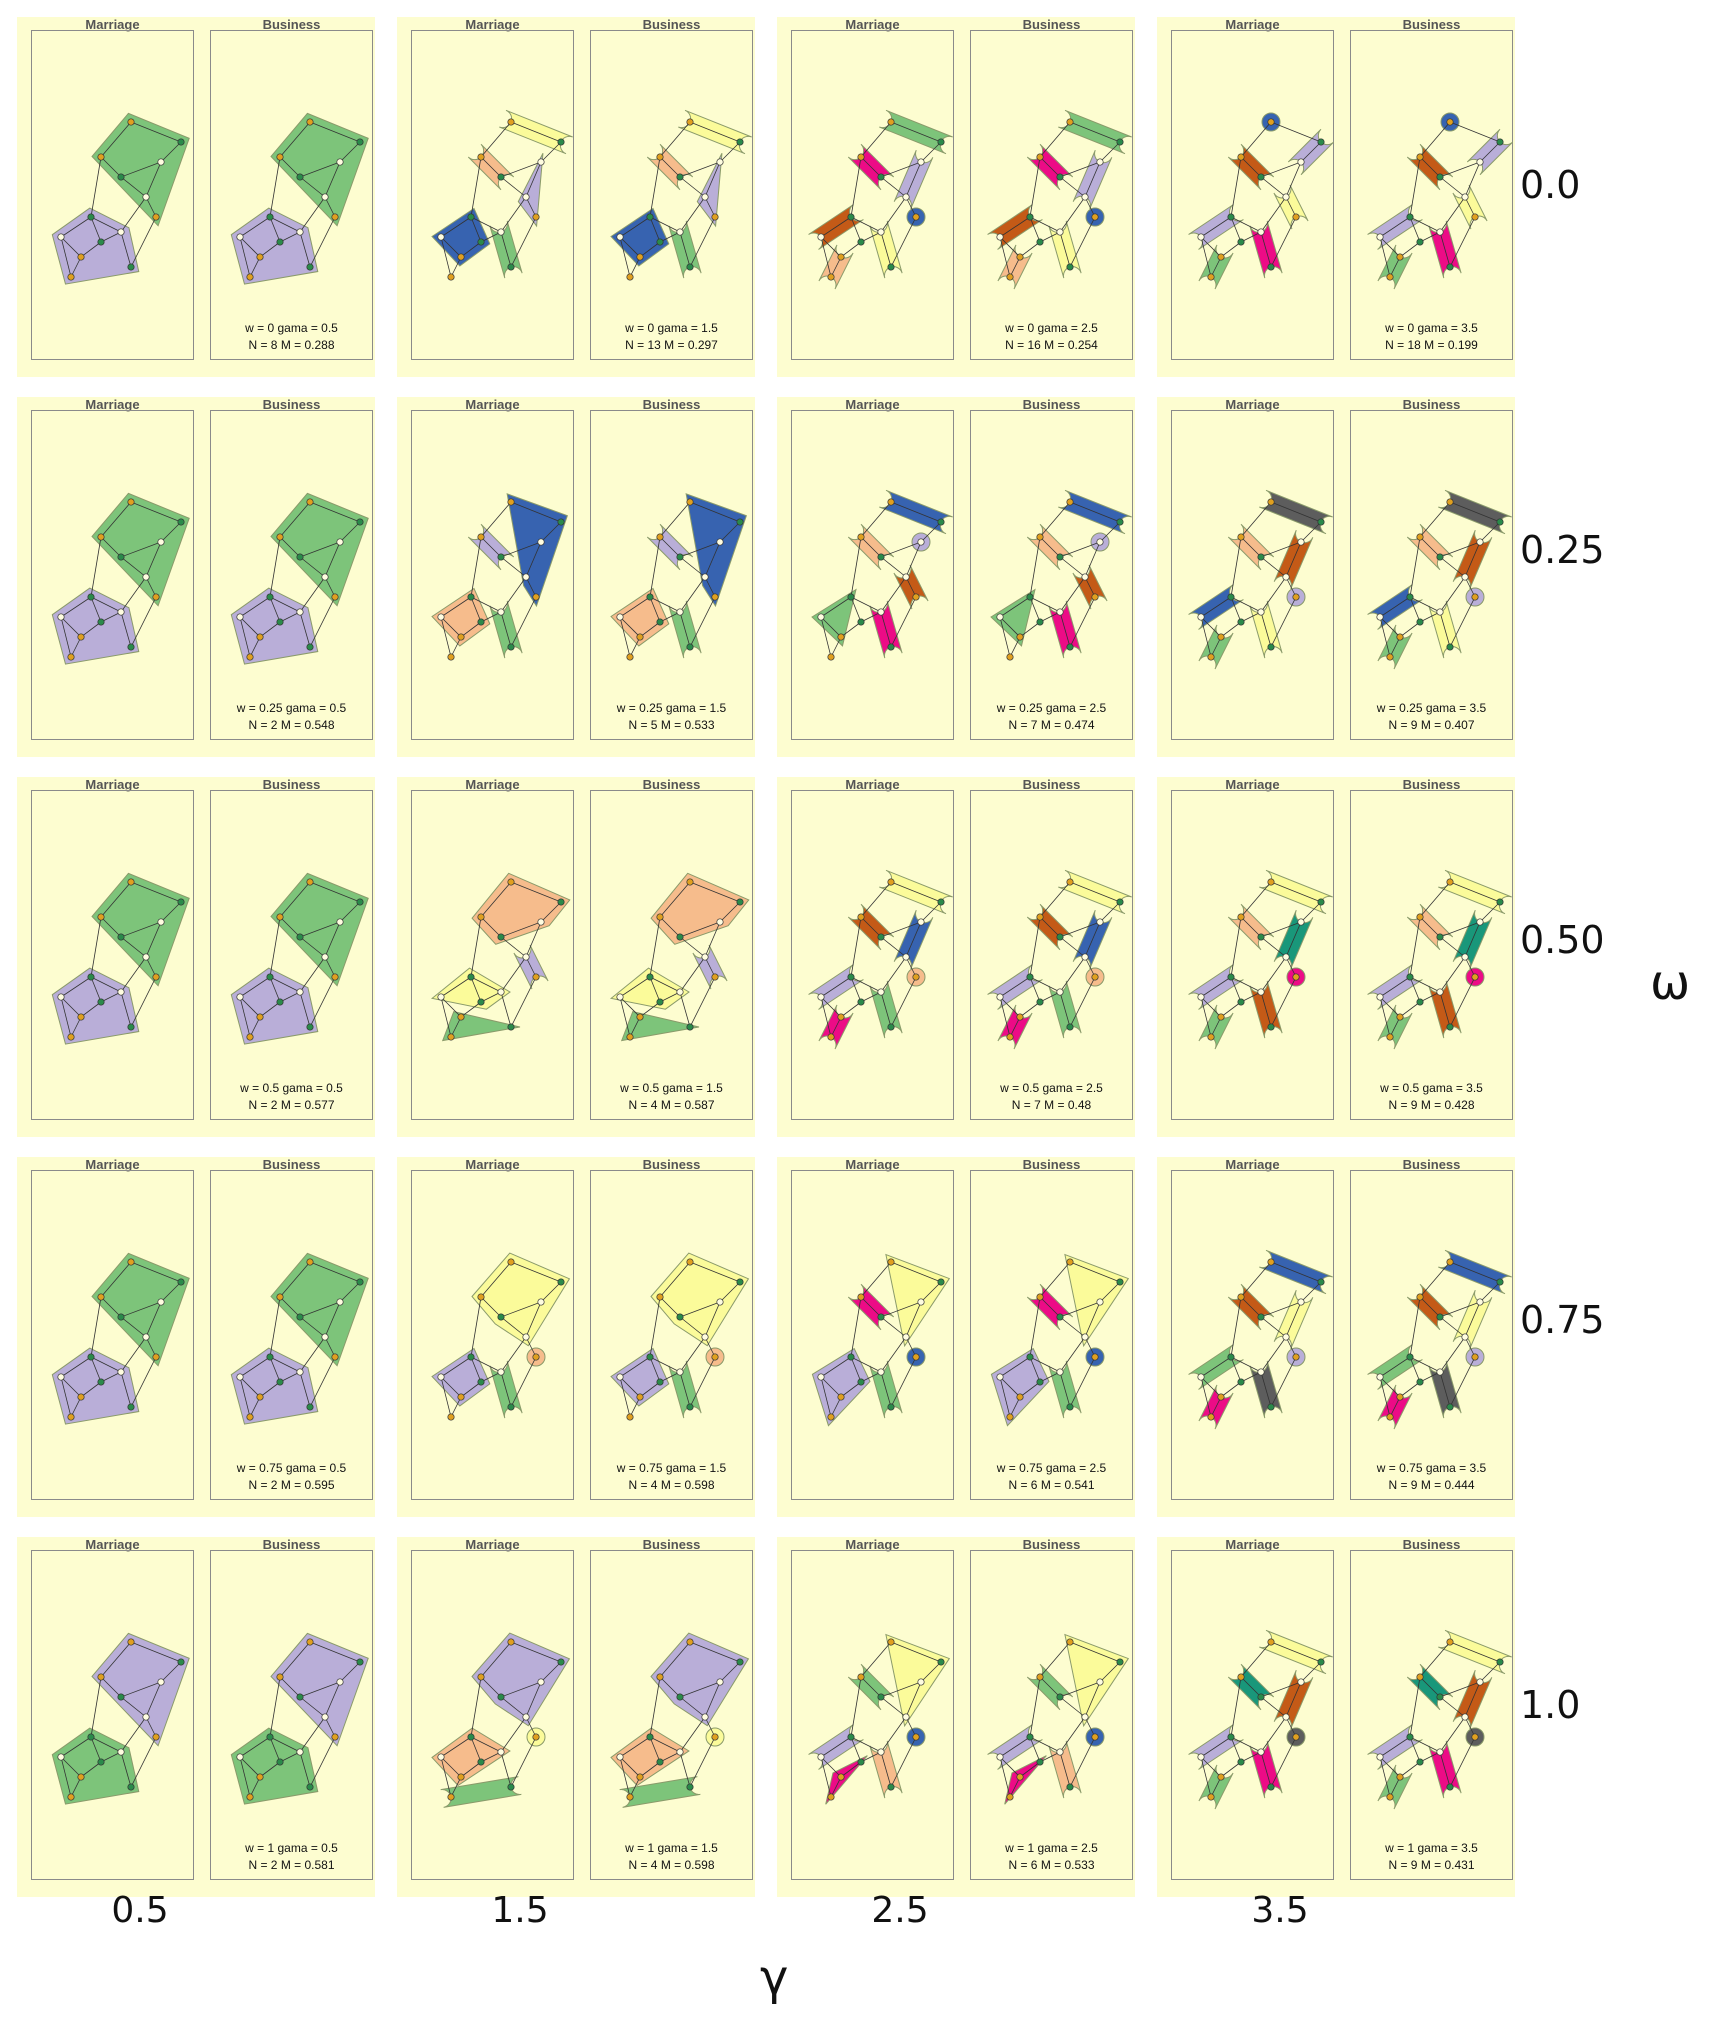 Image resolution: width=1721 pixels, height=2029 pixels. What do you see at coordinates (112, 195) in the screenshot?
I see `marriage-panel` at bounding box center [112, 195].